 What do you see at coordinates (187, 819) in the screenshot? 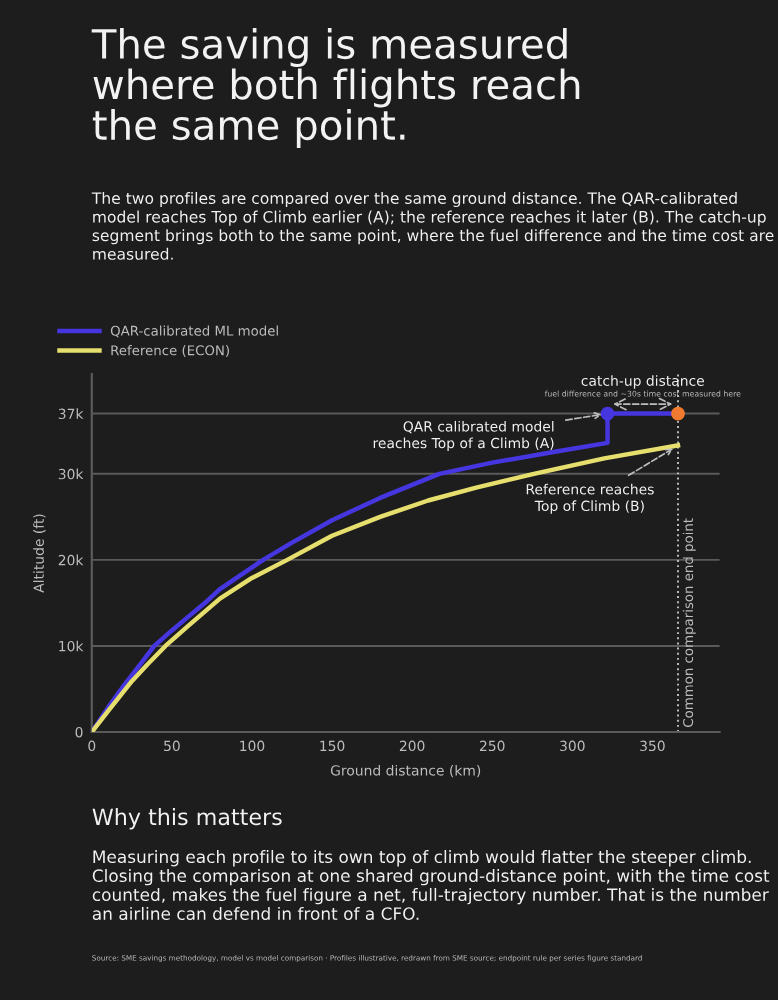
I see `text: Why this matters` at bounding box center [187, 819].